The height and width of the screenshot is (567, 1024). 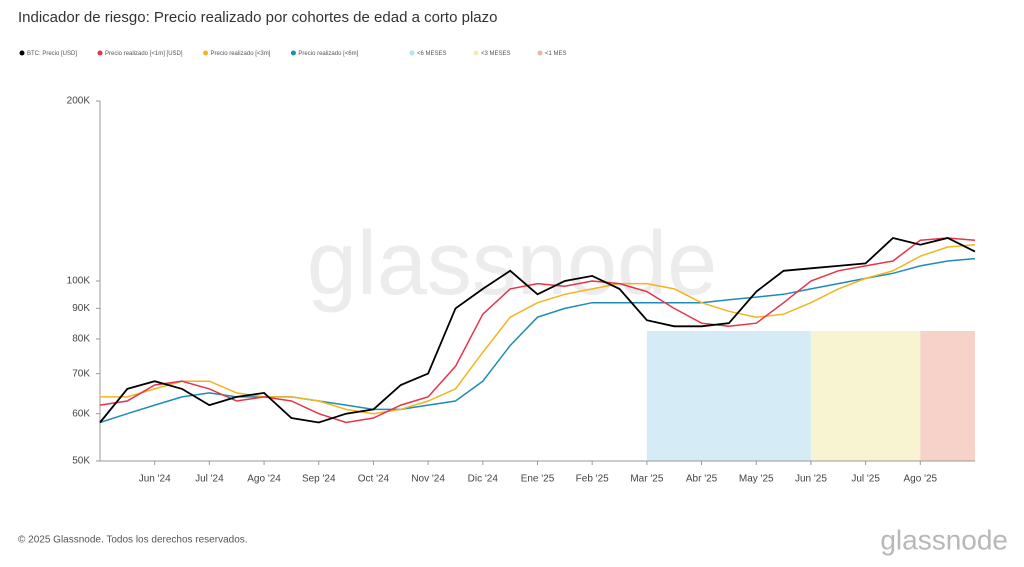 What do you see at coordinates (81, 339) in the screenshot?
I see `y-tick-label: 80K` at bounding box center [81, 339].